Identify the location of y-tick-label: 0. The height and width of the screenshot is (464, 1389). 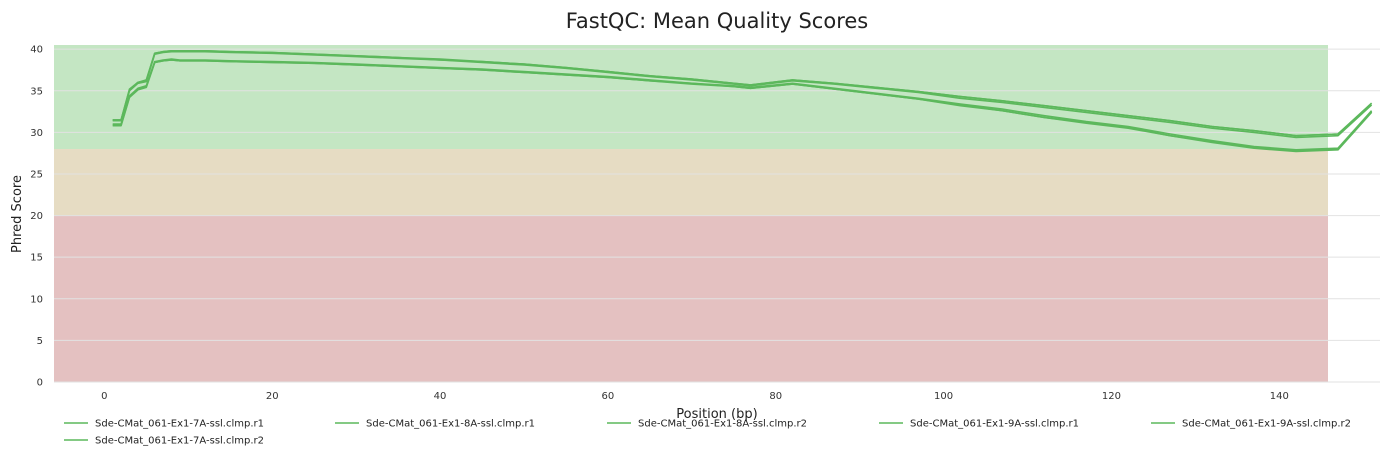
(40, 383).